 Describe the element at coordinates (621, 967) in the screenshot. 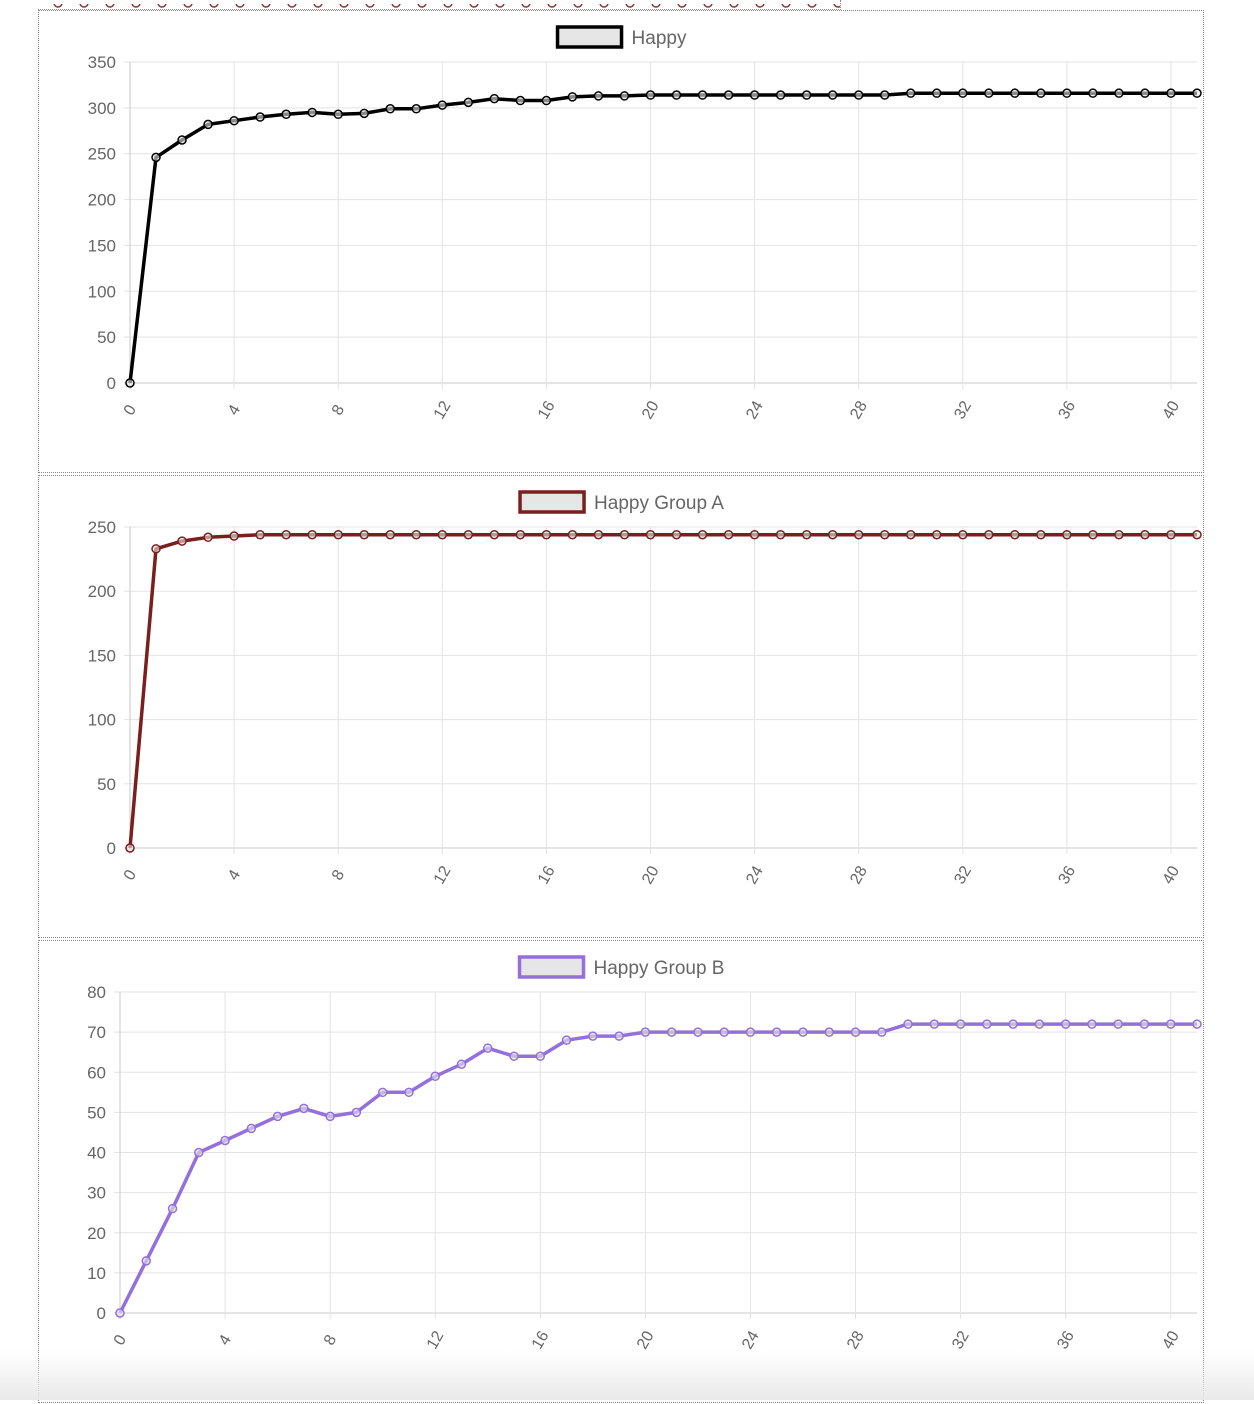

I see `legend: Happy Group B` at that location.